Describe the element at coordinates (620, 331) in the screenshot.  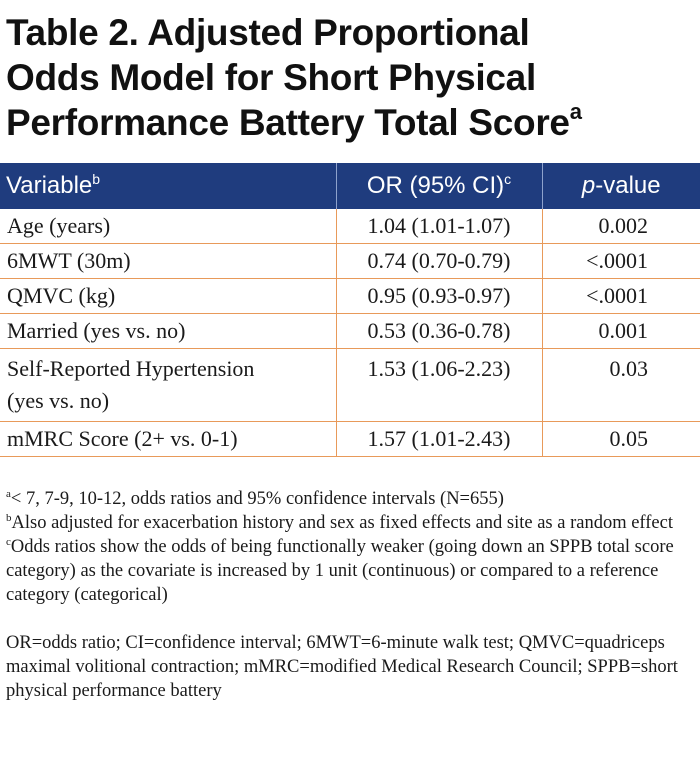
I see `cell-p-value: 0.001` at that location.